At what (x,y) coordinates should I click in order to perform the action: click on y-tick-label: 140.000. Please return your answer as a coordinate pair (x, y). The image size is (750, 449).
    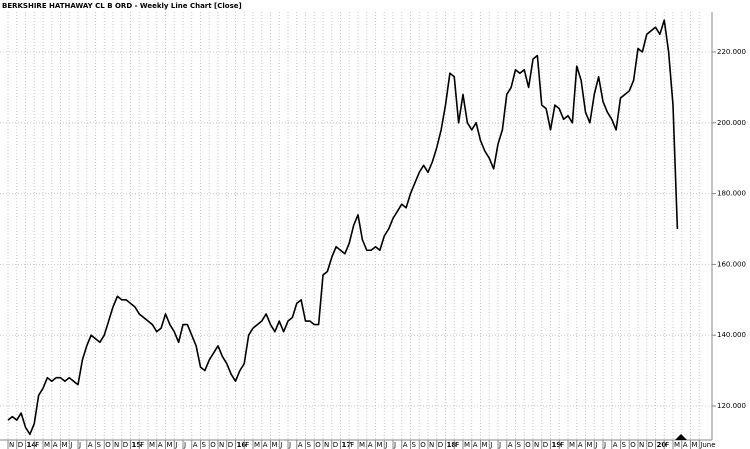
    Looking at the image, I should click on (731, 335).